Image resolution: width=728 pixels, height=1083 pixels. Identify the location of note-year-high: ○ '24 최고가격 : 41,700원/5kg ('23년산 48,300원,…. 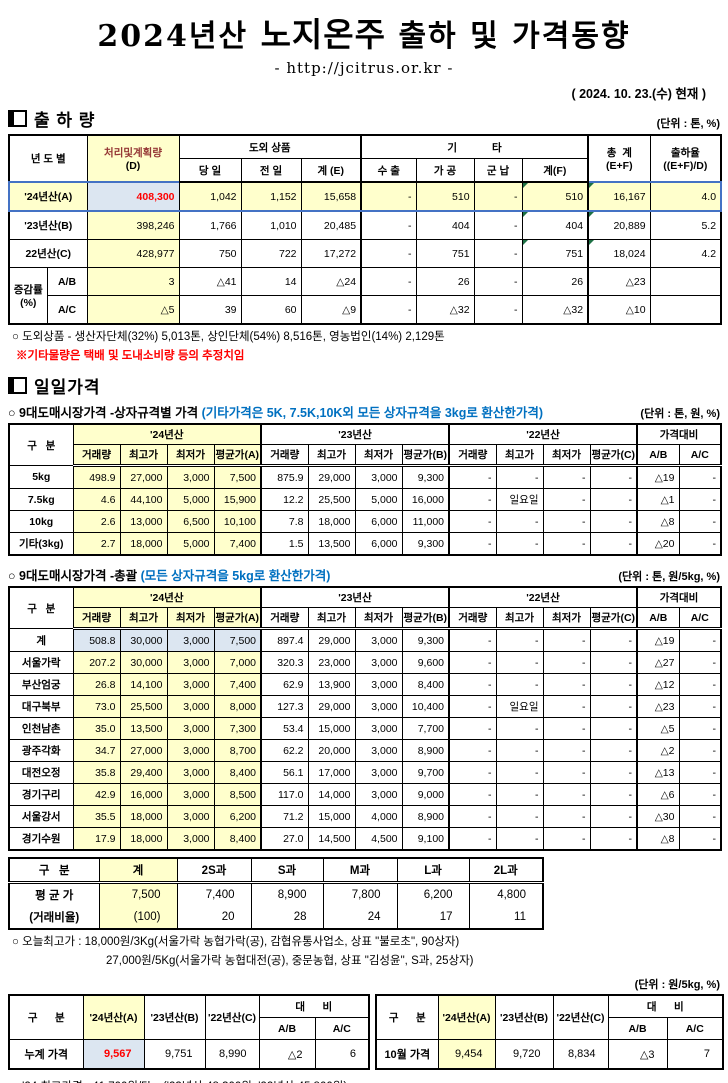
(366, 1080).